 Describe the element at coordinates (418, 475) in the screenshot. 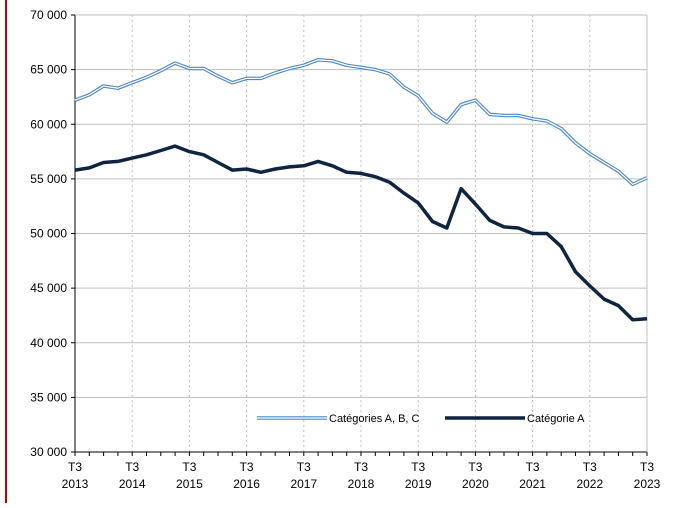

I see `x-tick-label: T3 2019` at that location.